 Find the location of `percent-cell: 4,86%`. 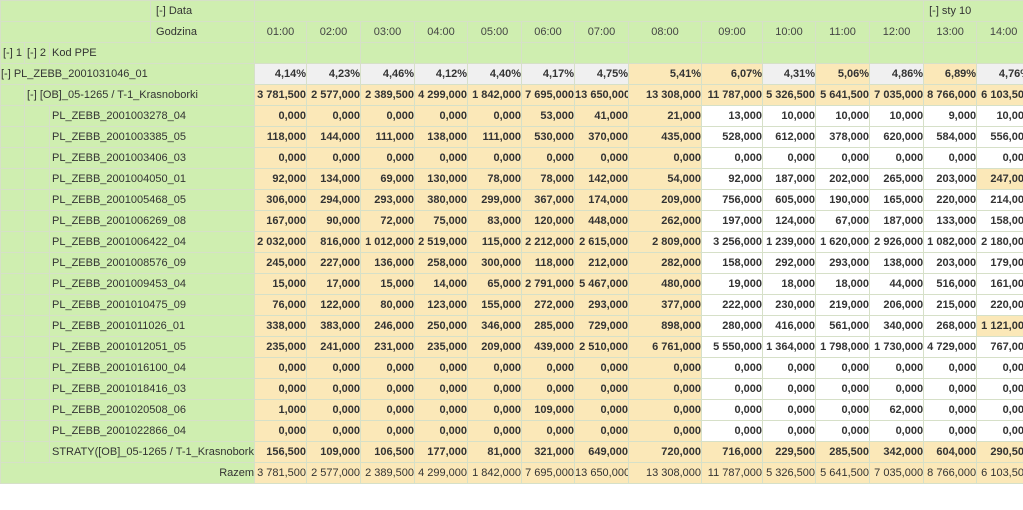

percent-cell: 4,86% is located at coordinates (897, 74).